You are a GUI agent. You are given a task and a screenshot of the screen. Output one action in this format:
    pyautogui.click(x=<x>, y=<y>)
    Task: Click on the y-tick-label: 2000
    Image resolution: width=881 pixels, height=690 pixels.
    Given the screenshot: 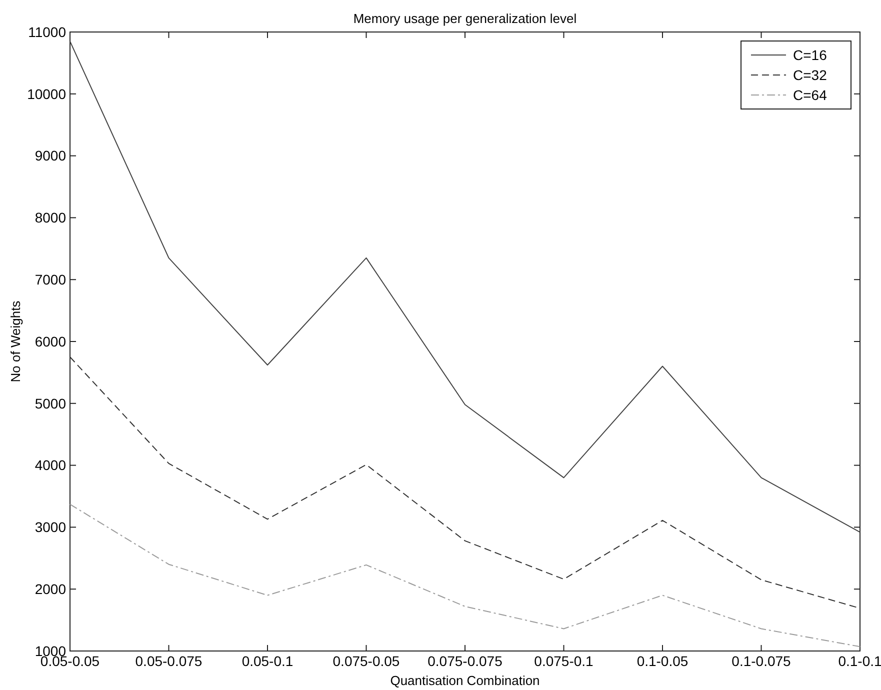 What is the action you would take?
    pyautogui.click(x=50, y=589)
    